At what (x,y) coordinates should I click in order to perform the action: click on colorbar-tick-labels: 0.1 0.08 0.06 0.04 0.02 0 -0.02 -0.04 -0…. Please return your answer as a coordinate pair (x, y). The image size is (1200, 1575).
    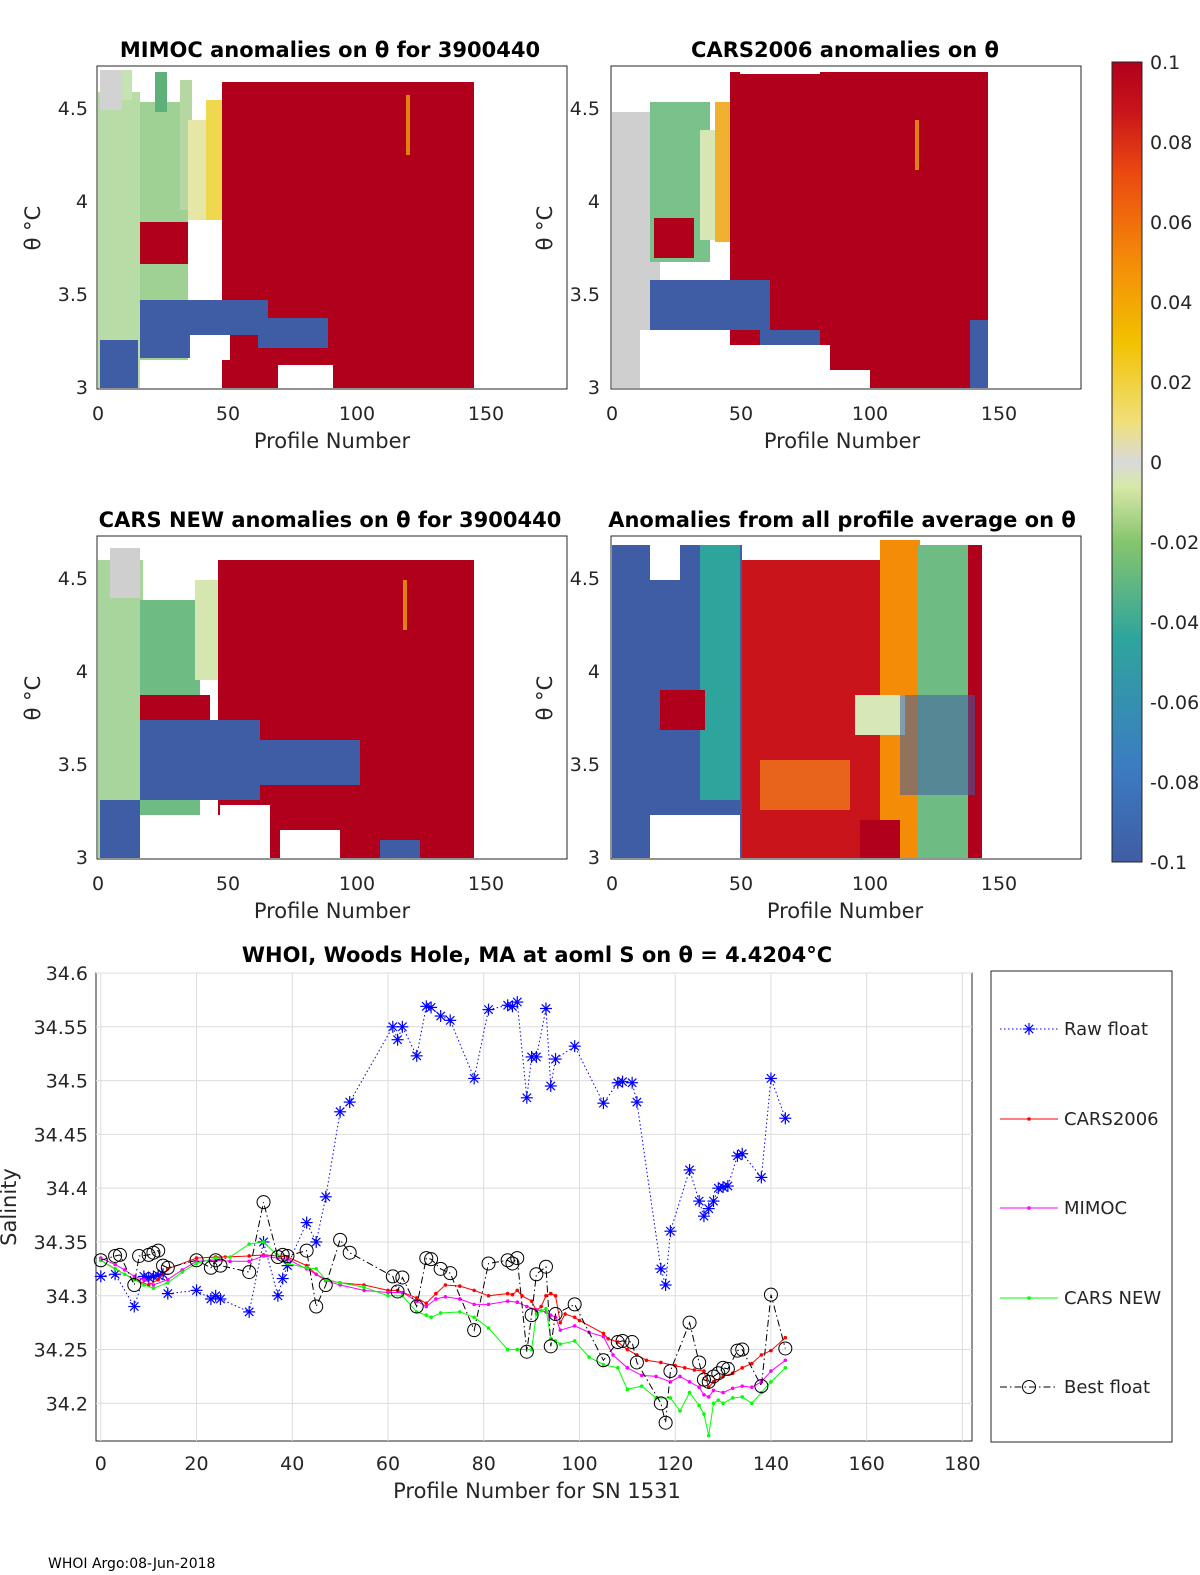
    Looking at the image, I should click on (1174, 463).